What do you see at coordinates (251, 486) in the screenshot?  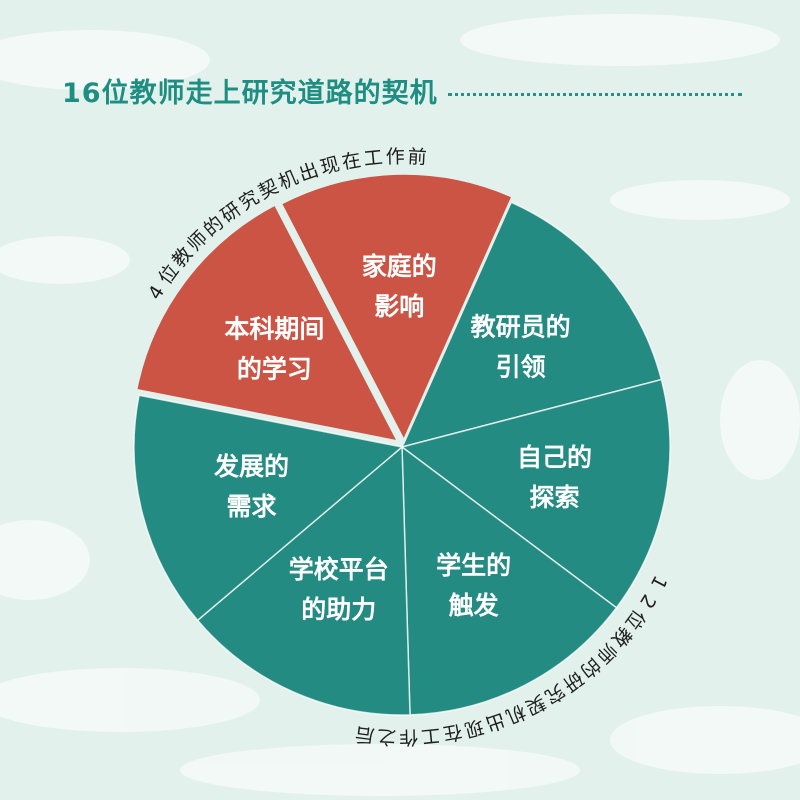 I see `slice-label-4: 发展的需求` at bounding box center [251, 486].